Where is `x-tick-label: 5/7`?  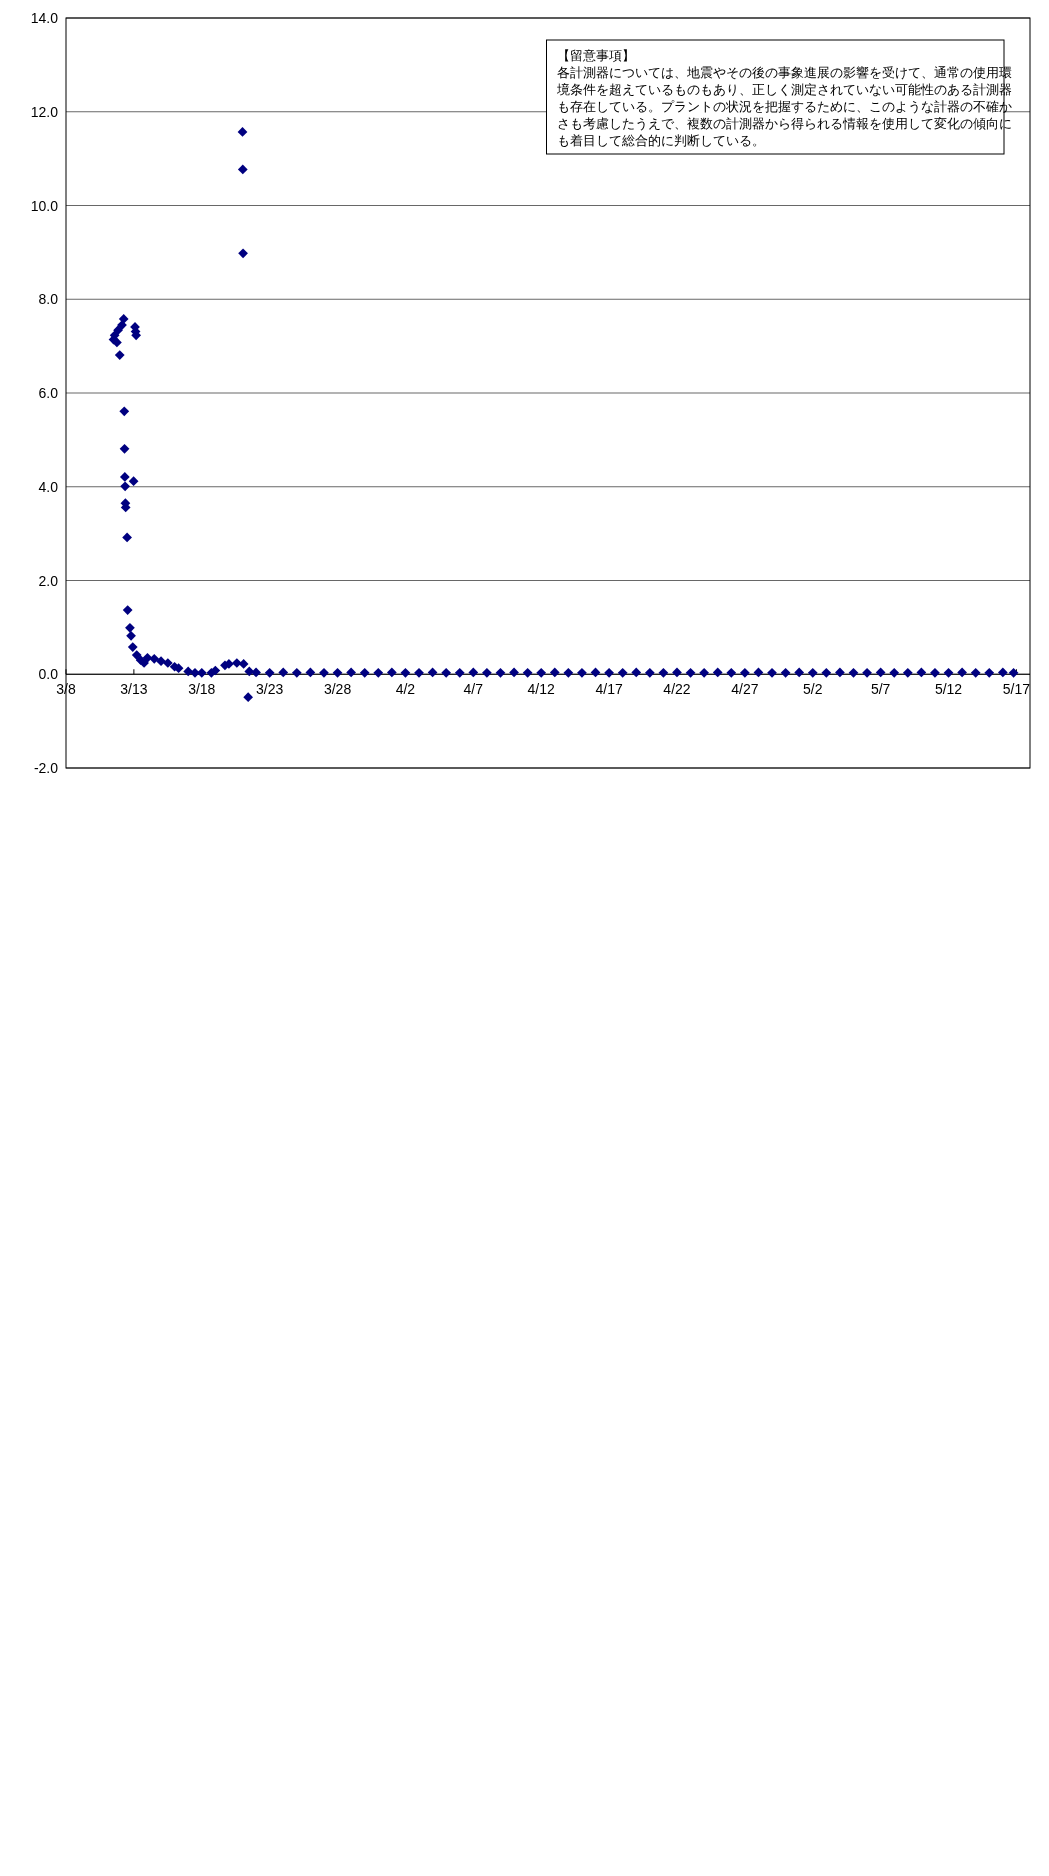
x-tick-label: 5/7 is located at coordinates (880, 689).